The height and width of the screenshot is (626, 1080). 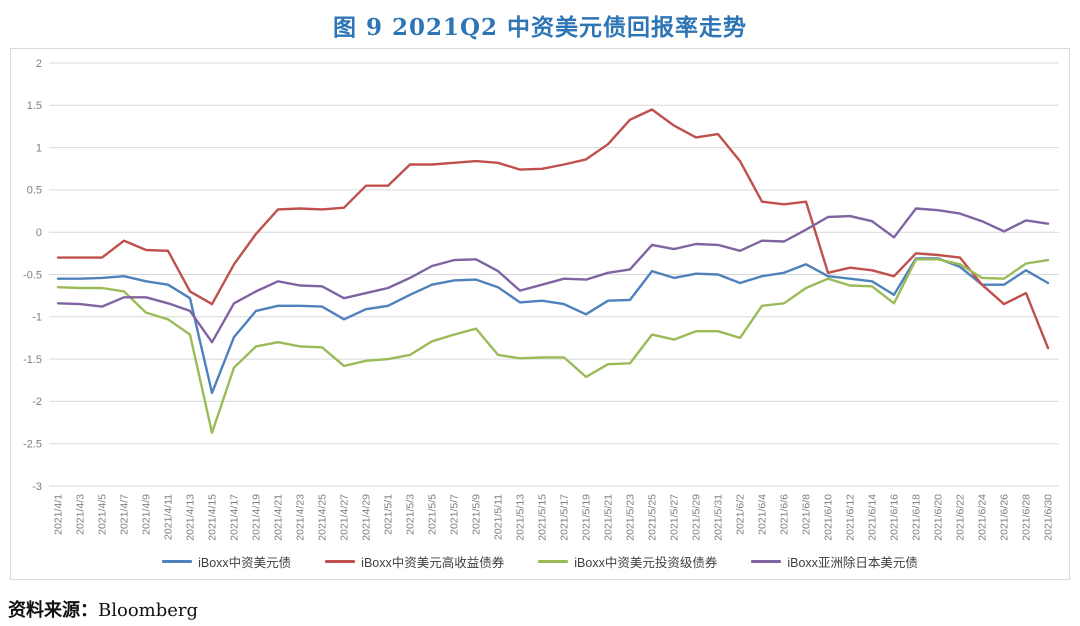 What do you see at coordinates (521, 517) in the screenshot?
I see `x-tick-label: 2021/5/13` at bounding box center [521, 517].